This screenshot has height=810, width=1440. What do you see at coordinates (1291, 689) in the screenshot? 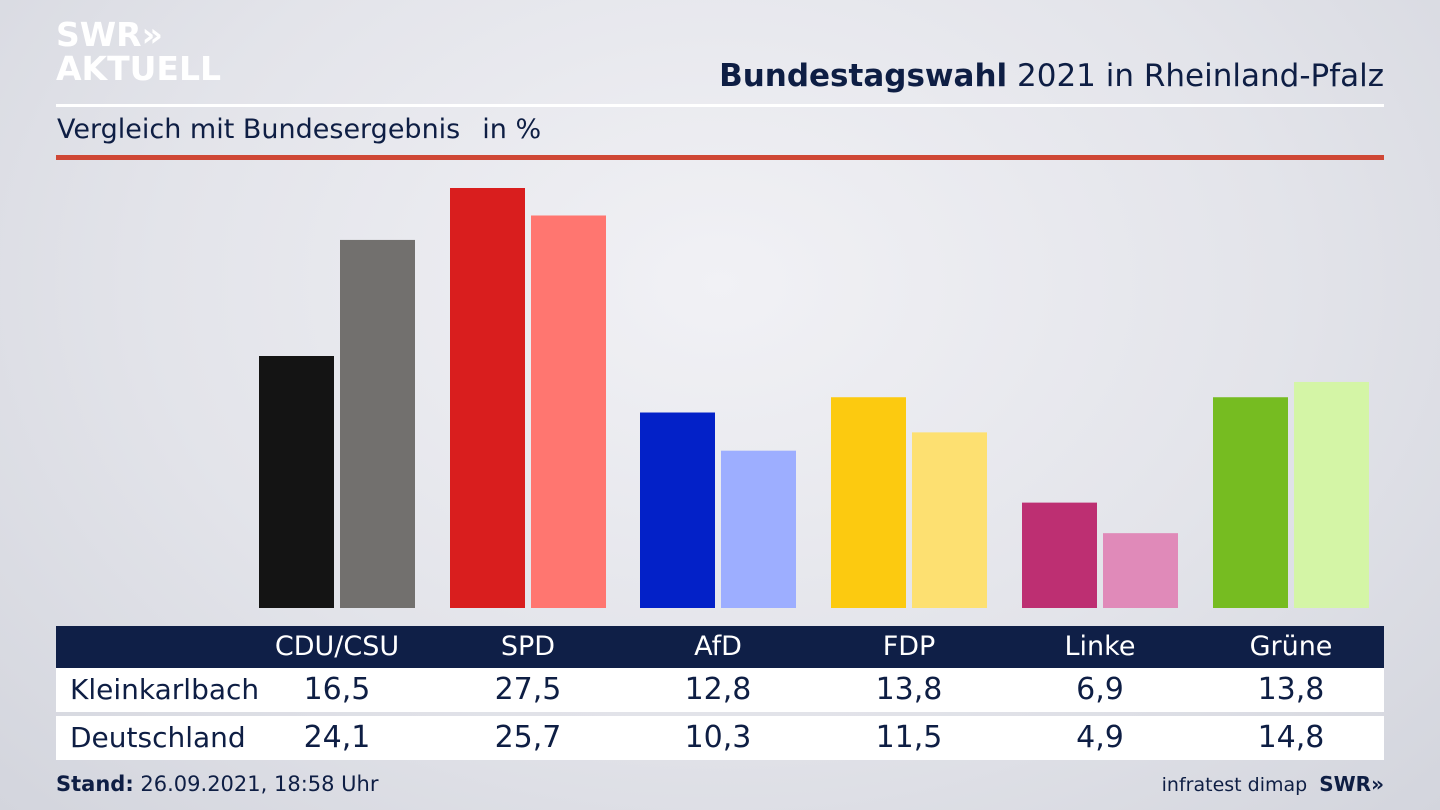
I see `value-kleinkarlbach-gr-ne: 13,8` at bounding box center [1291, 689].